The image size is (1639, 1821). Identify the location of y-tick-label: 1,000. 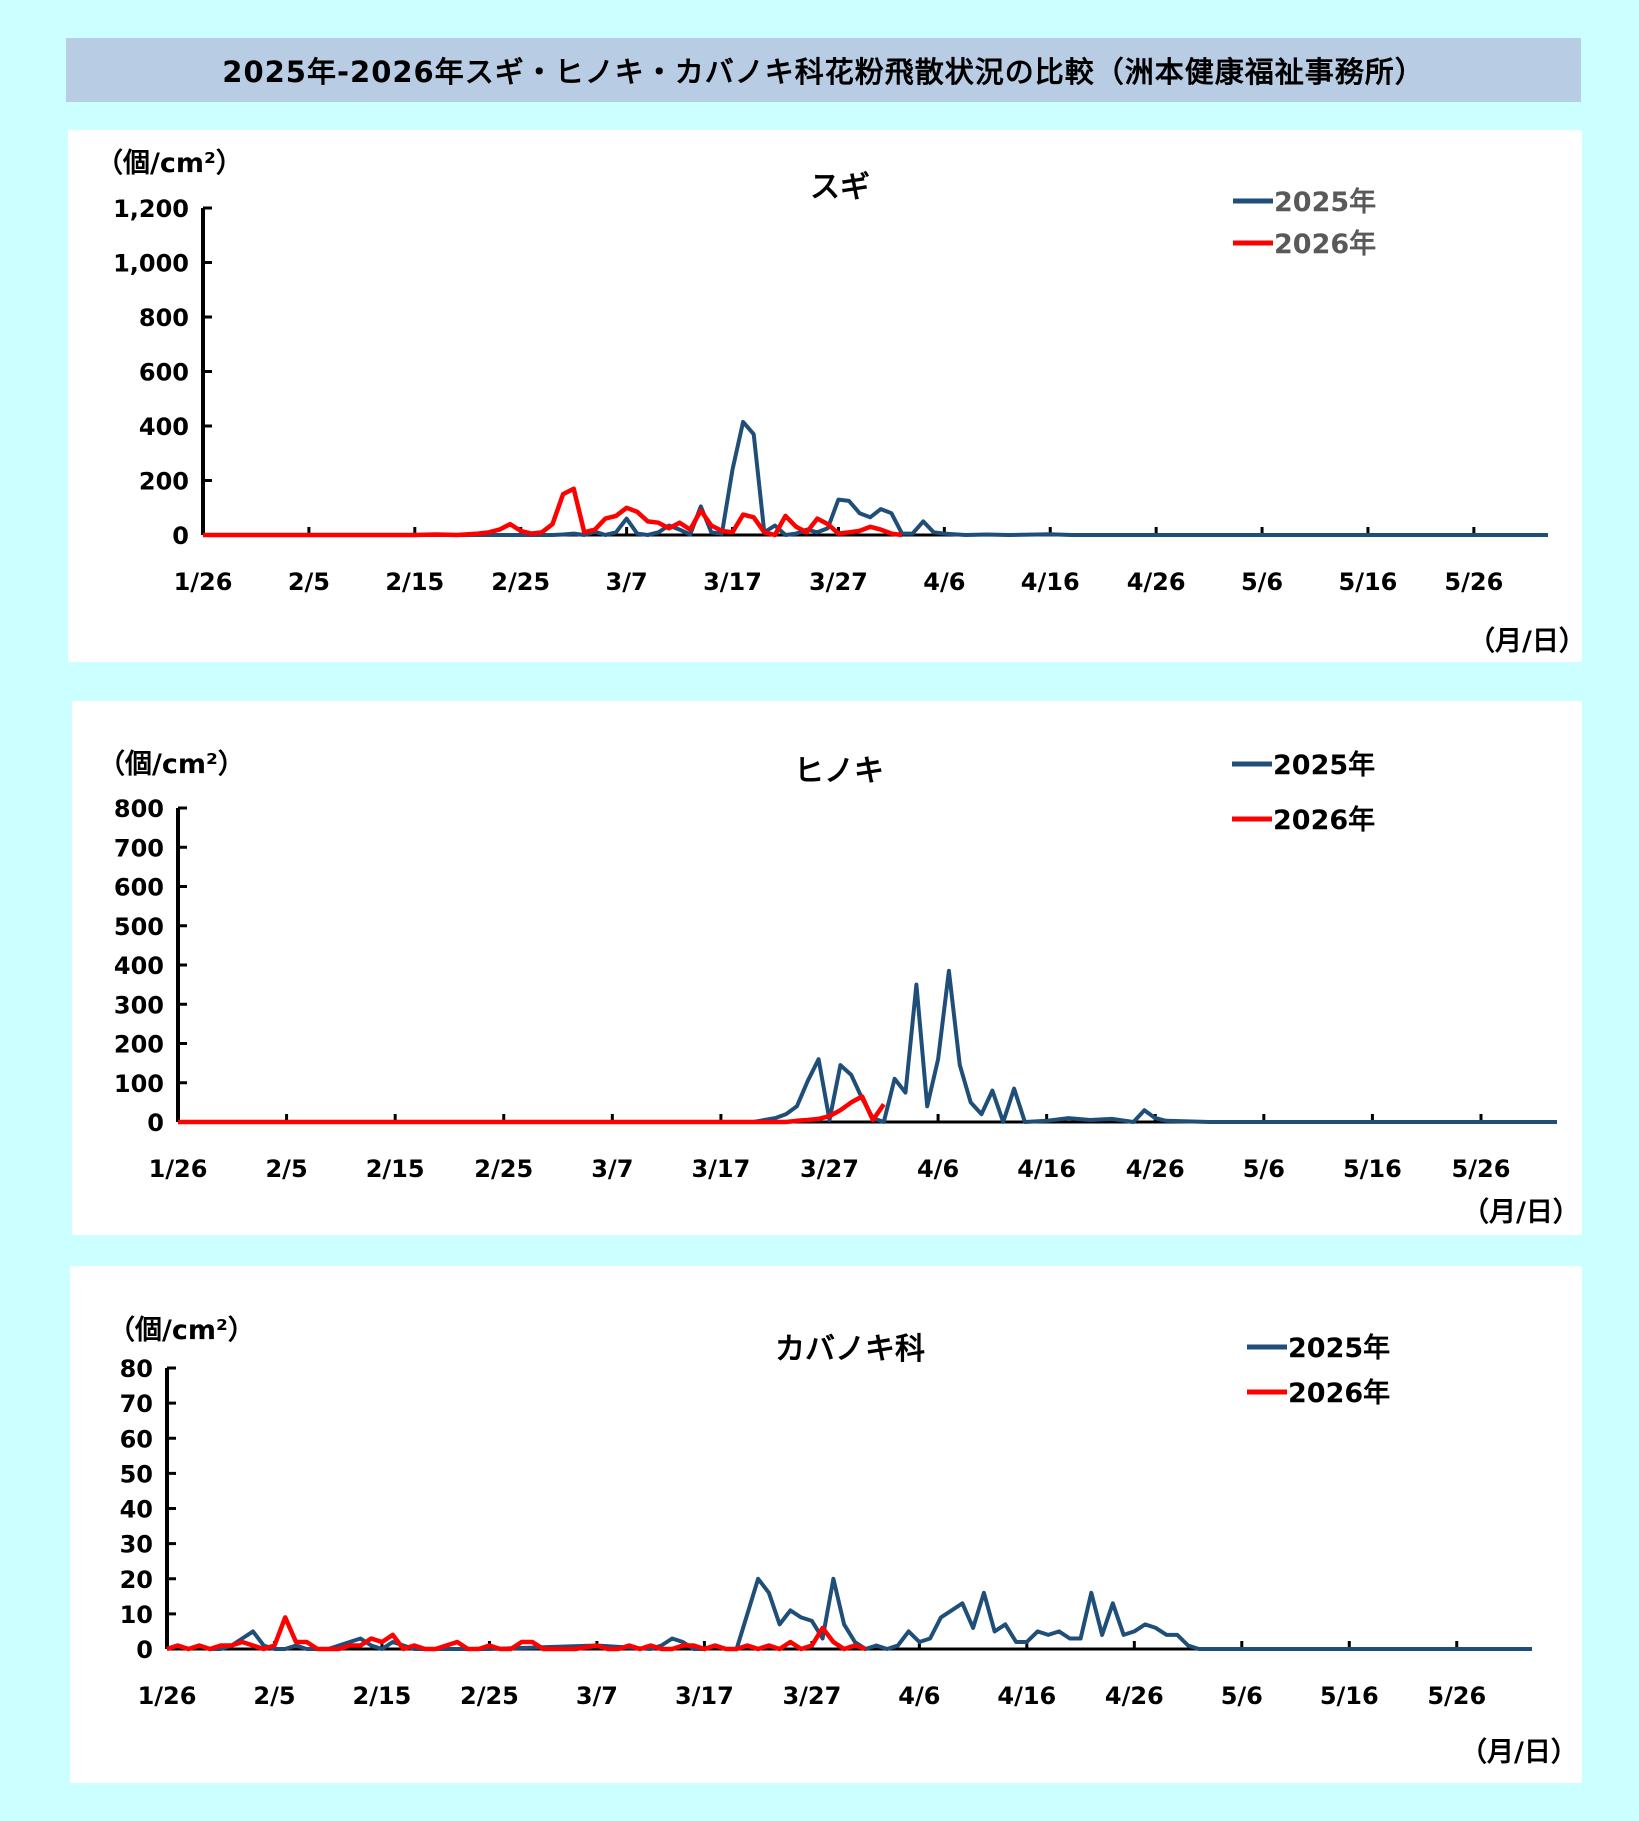
(151, 264).